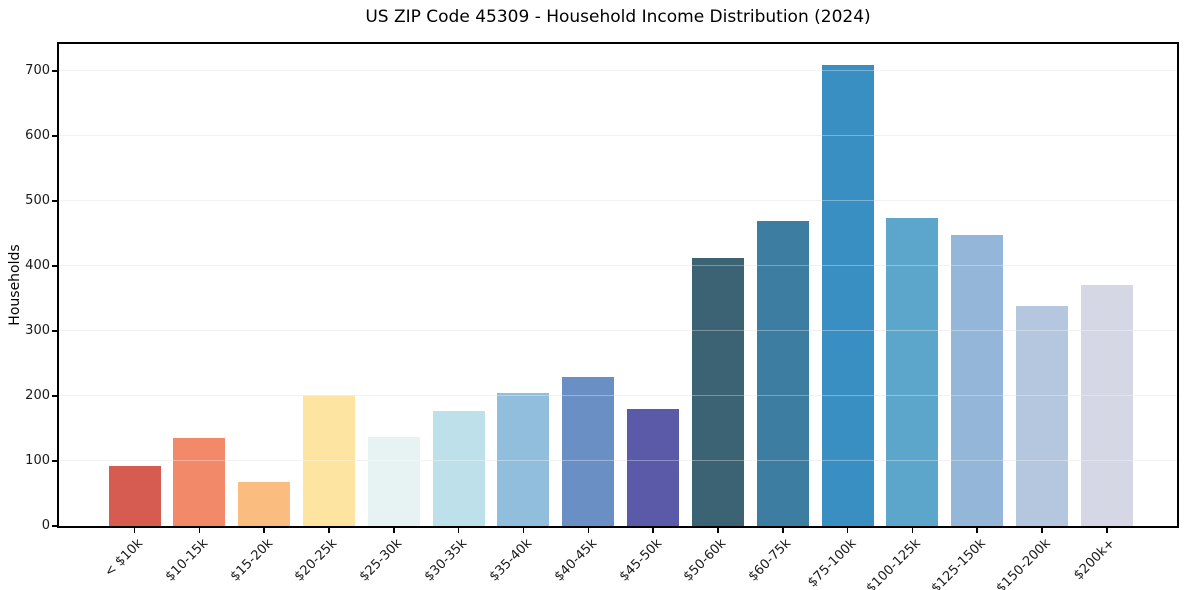 This screenshot has height=590, width=1189. What do you see at coordinates (458, 468) in the screenshot?
I see `bar-30-35k` at bounding box center [458, 468].